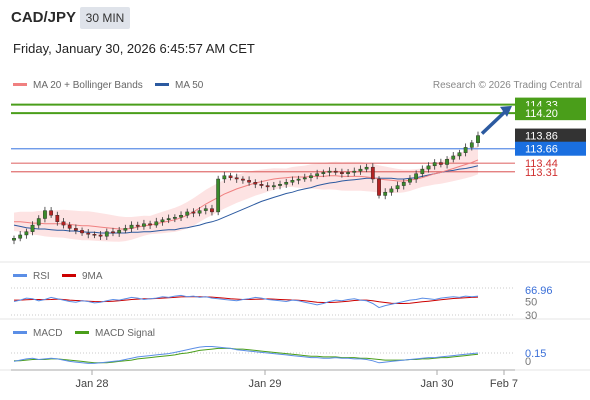 This screenshot has width=590, height=400. What do you see at coordinates (504, 384) in the screenshot?
I see `x-tick-label-3: Feb 7` at bounding box center [504, 384].